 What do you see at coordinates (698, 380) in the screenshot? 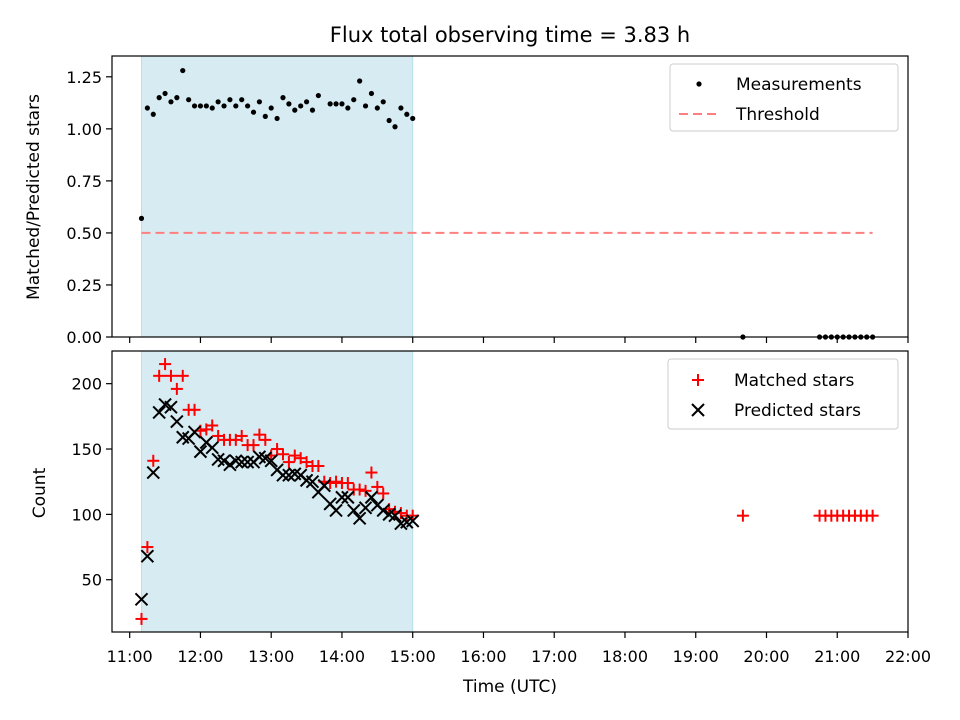
I see `legend-matched-marker` at bounding box center [698, 380].